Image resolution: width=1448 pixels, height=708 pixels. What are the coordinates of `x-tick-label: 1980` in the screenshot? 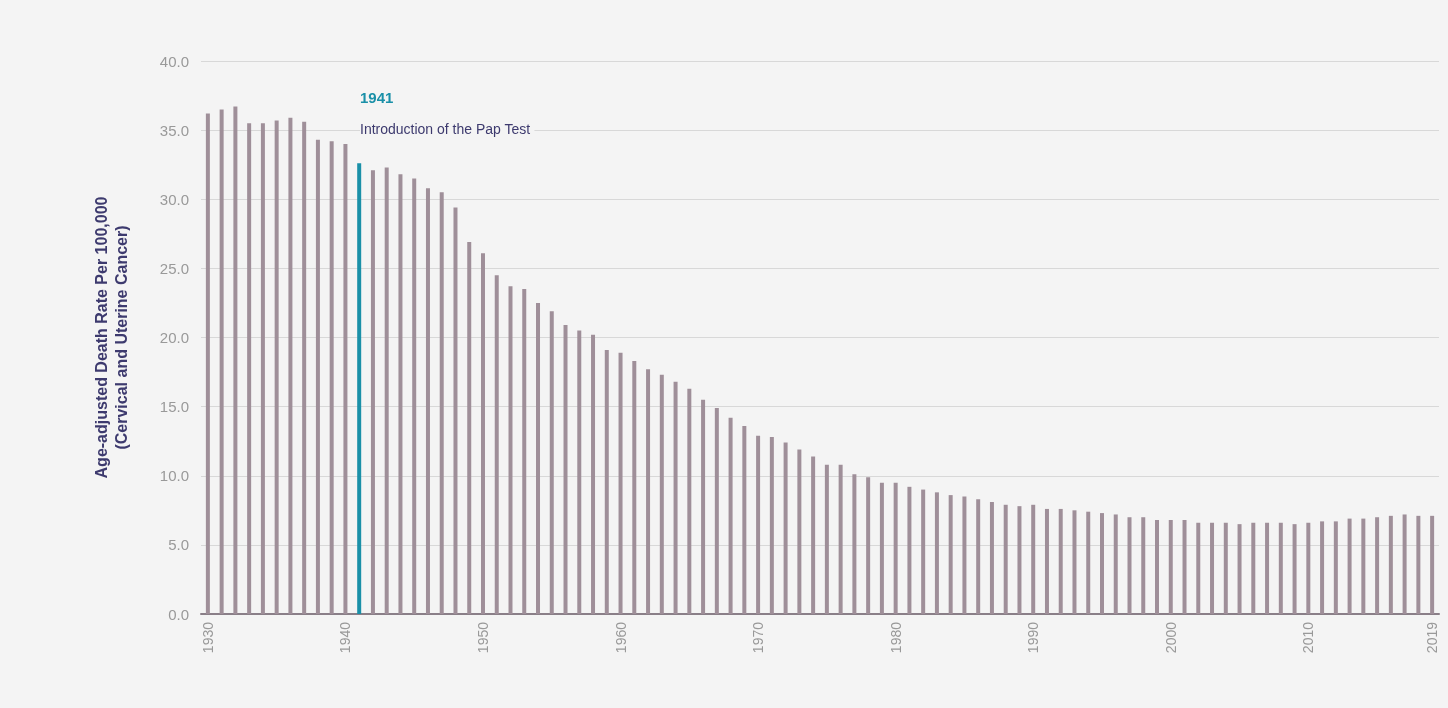 It's located at (895, 637).